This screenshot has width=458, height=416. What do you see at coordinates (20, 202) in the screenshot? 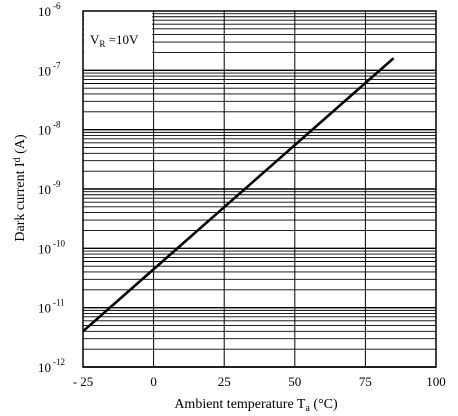
I see `y-axis-label-main: Dark current I` at bounding box center [20, 202].